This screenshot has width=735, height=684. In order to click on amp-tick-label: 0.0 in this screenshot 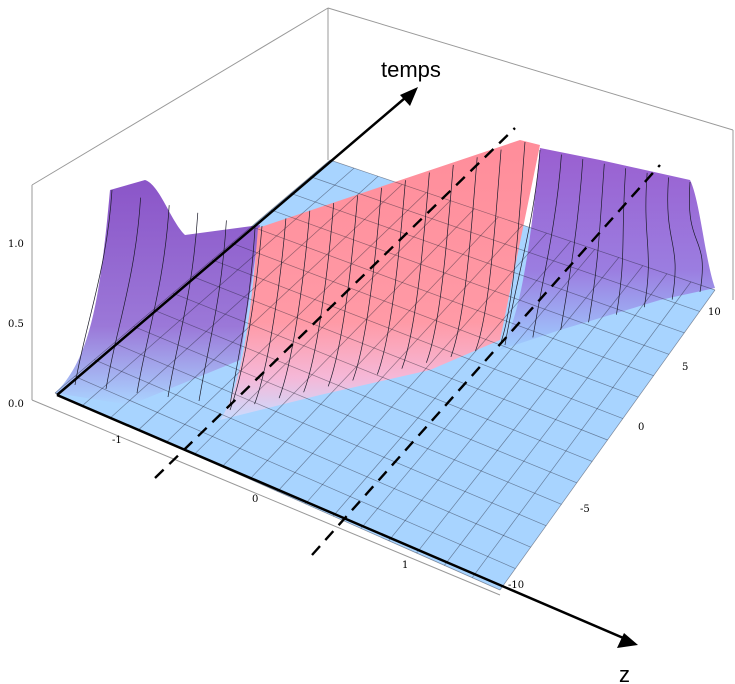, I will do `click(16, 404)`.